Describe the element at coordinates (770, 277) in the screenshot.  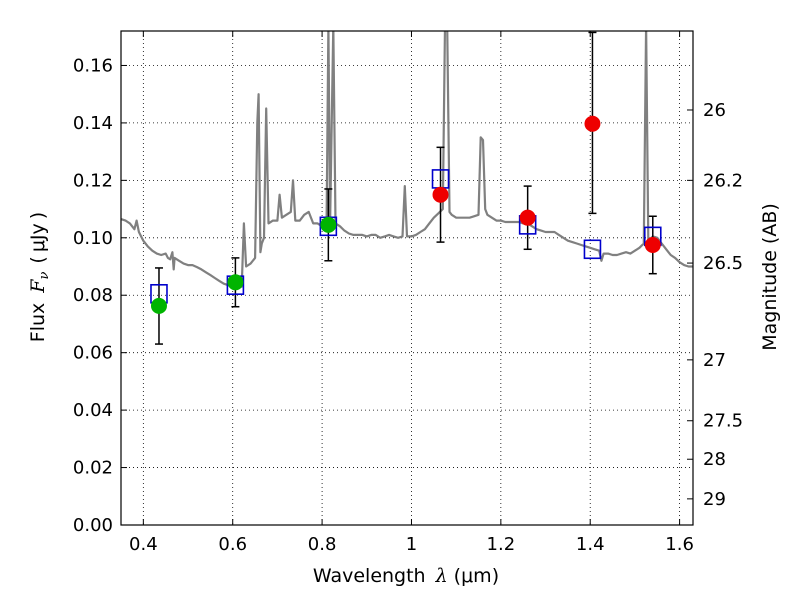
I see `y2-axis-label: Magnitude (AB)` at that location.